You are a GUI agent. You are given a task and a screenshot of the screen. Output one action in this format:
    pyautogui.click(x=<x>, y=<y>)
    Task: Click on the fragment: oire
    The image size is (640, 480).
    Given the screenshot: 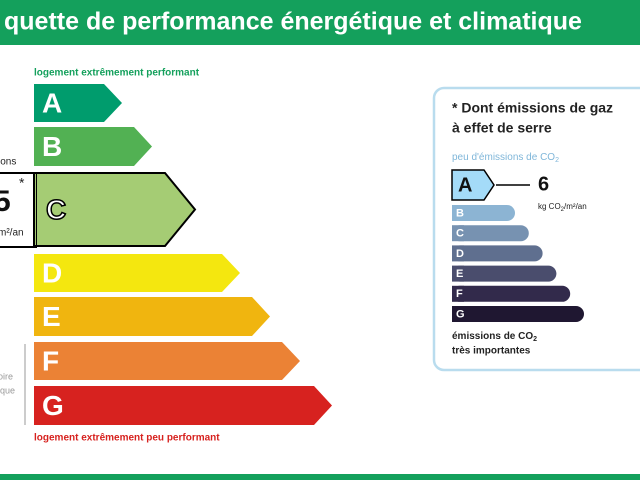 What is the action you would take?
    pyautogui.click(x=6, y=376)
    